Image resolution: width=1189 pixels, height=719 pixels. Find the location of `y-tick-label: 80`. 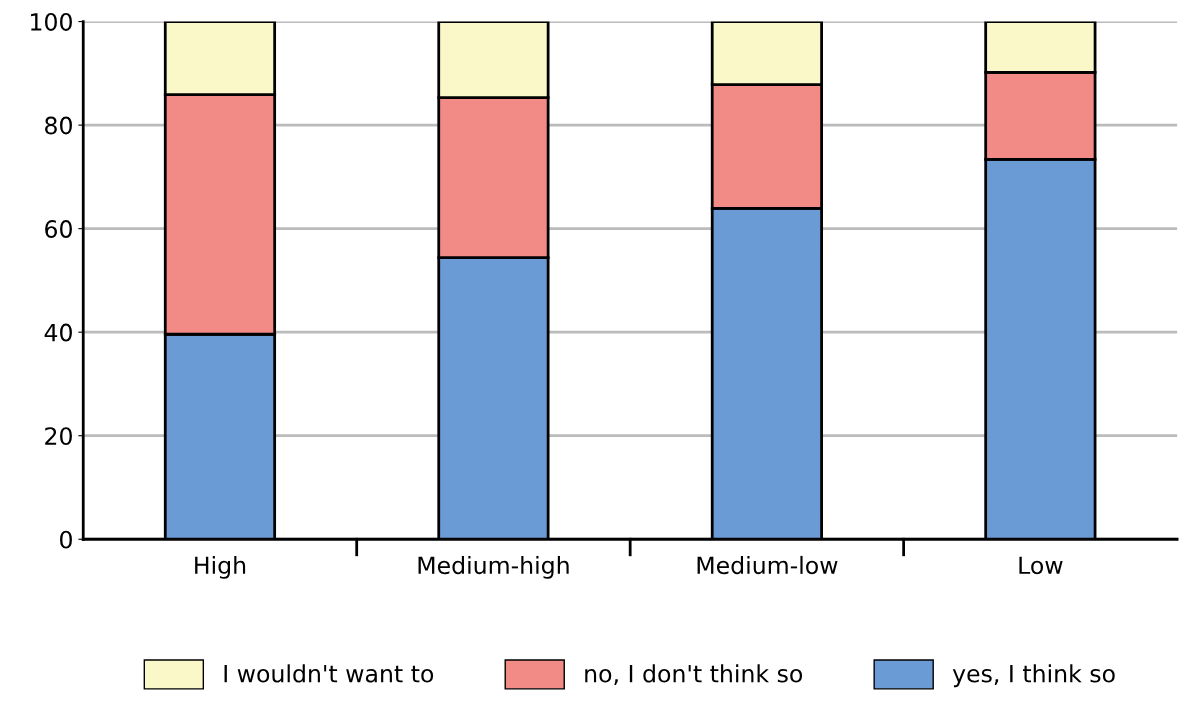

y-tick-label: 80 is located at coordinates (58, 125).